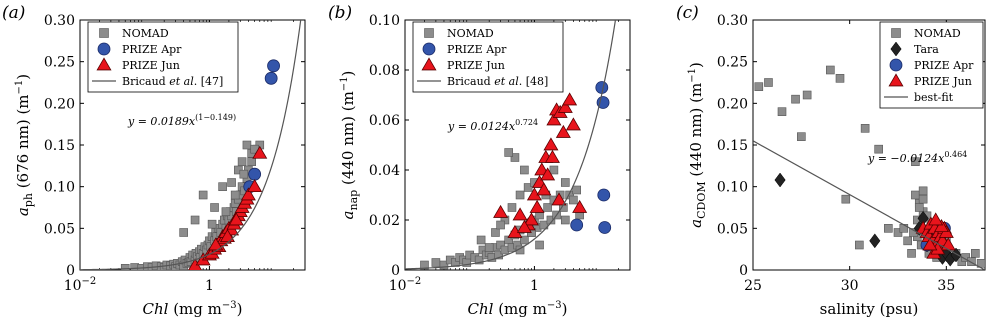 This screenshot has height=336, width=987. I want to click on y-tick-label: 0.06, so click(384, 121).